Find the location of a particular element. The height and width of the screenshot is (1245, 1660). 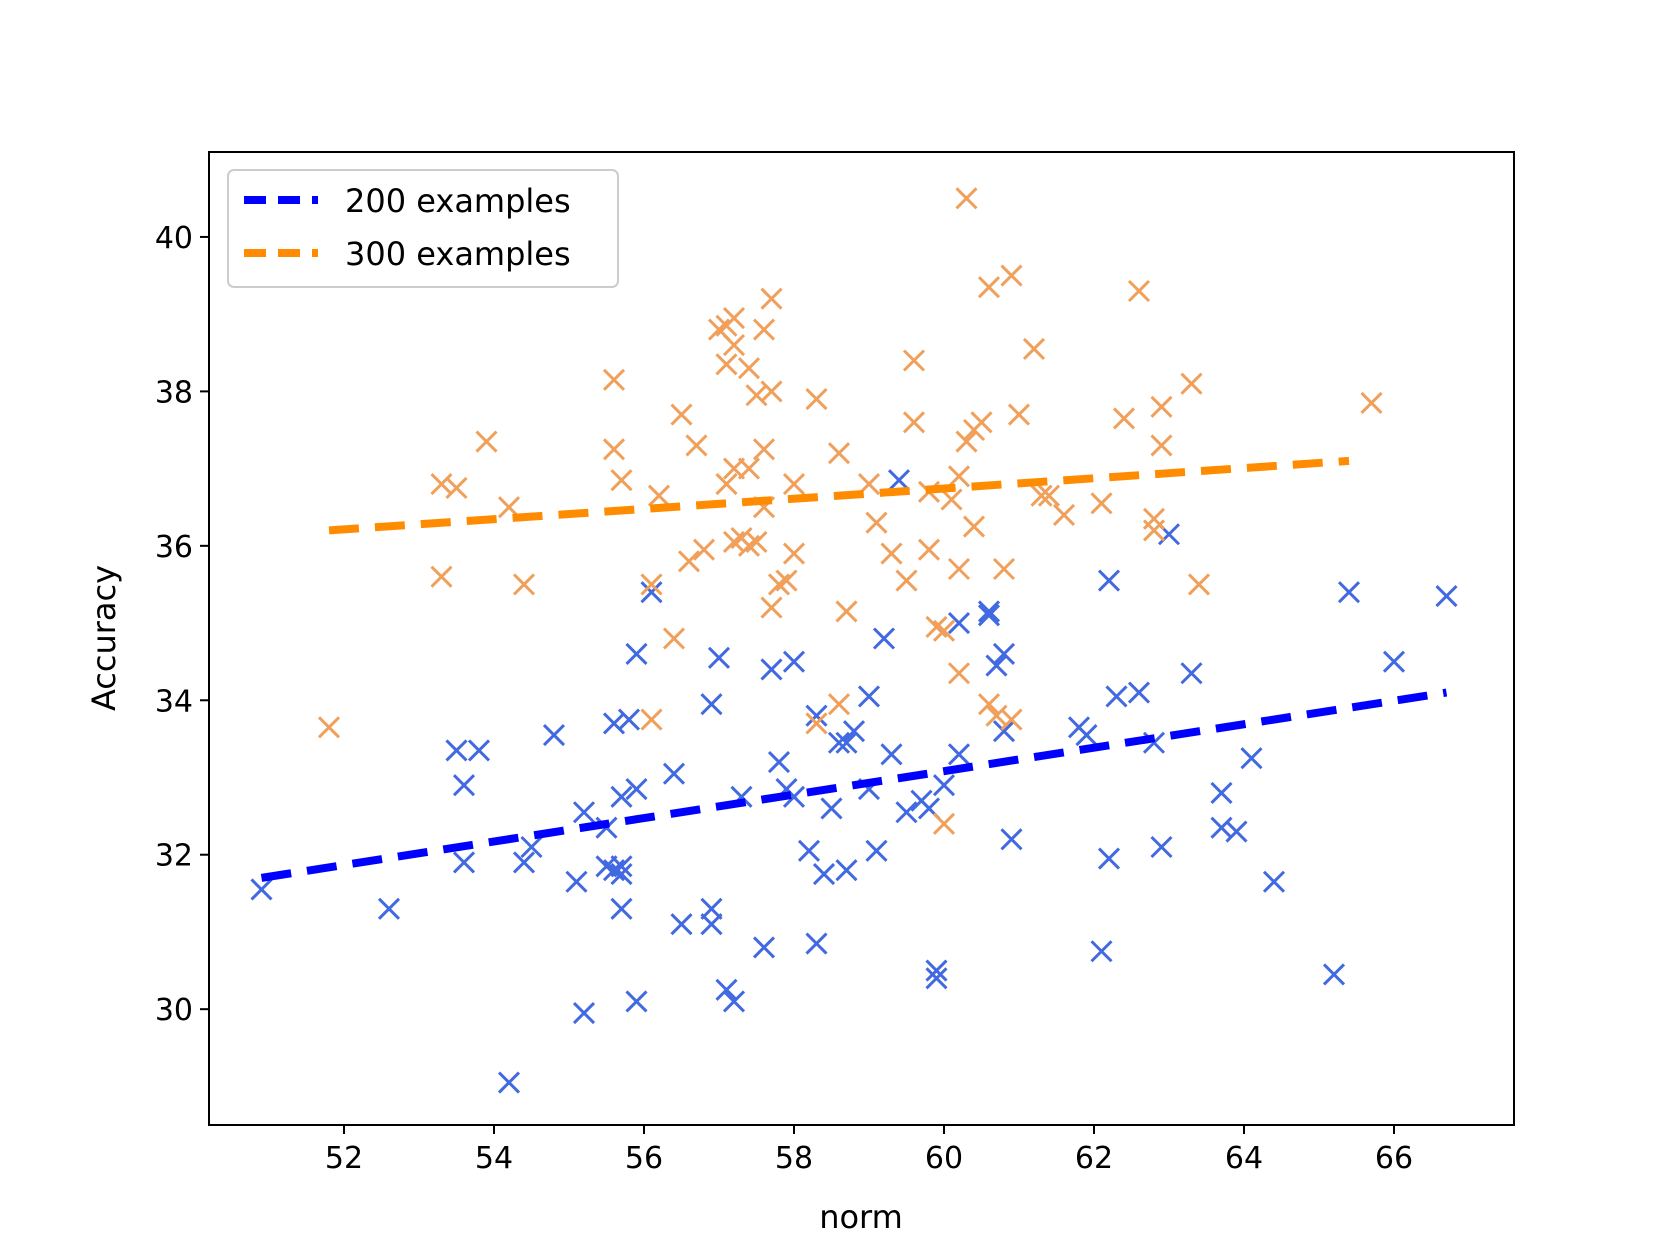

legend-label-300-examples: 300 examples is located at coordinates (458, 254).